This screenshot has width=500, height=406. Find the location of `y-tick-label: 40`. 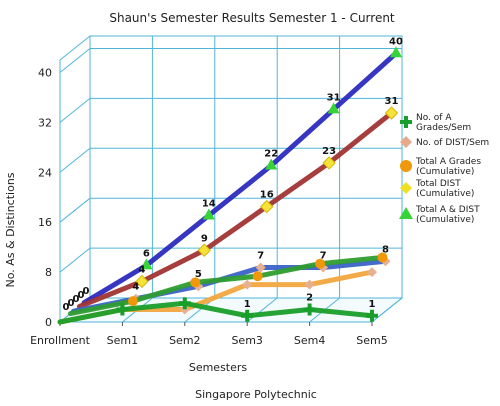

y-tick-label: 40 is located at coordinates (45, 72).